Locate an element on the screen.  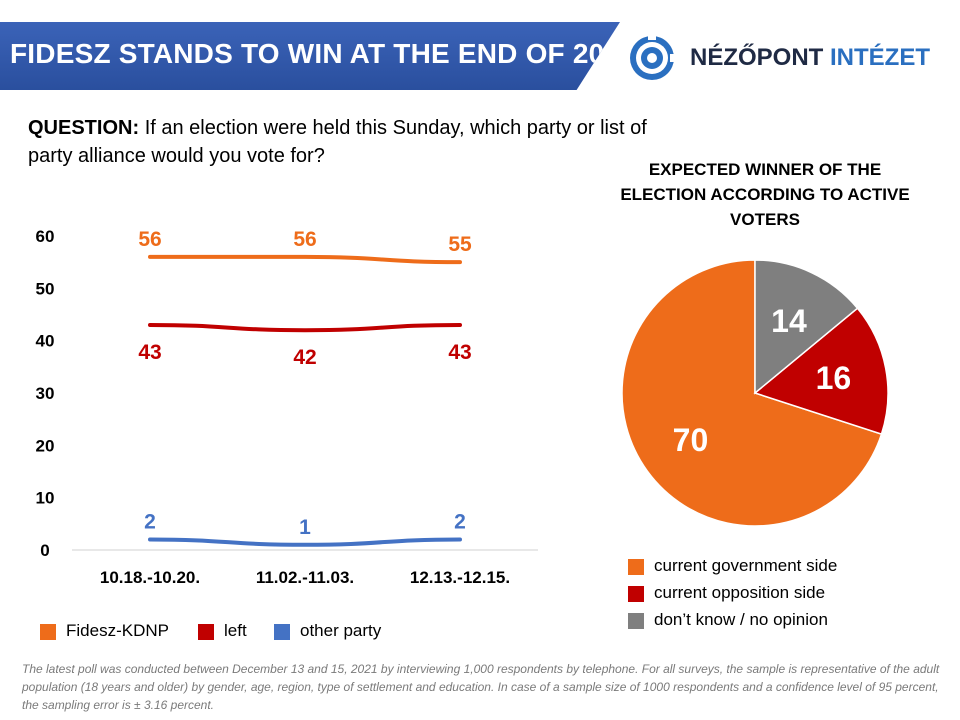
logo: NÉZŐPONT INTÉZET is located at coordinates (788, 58).